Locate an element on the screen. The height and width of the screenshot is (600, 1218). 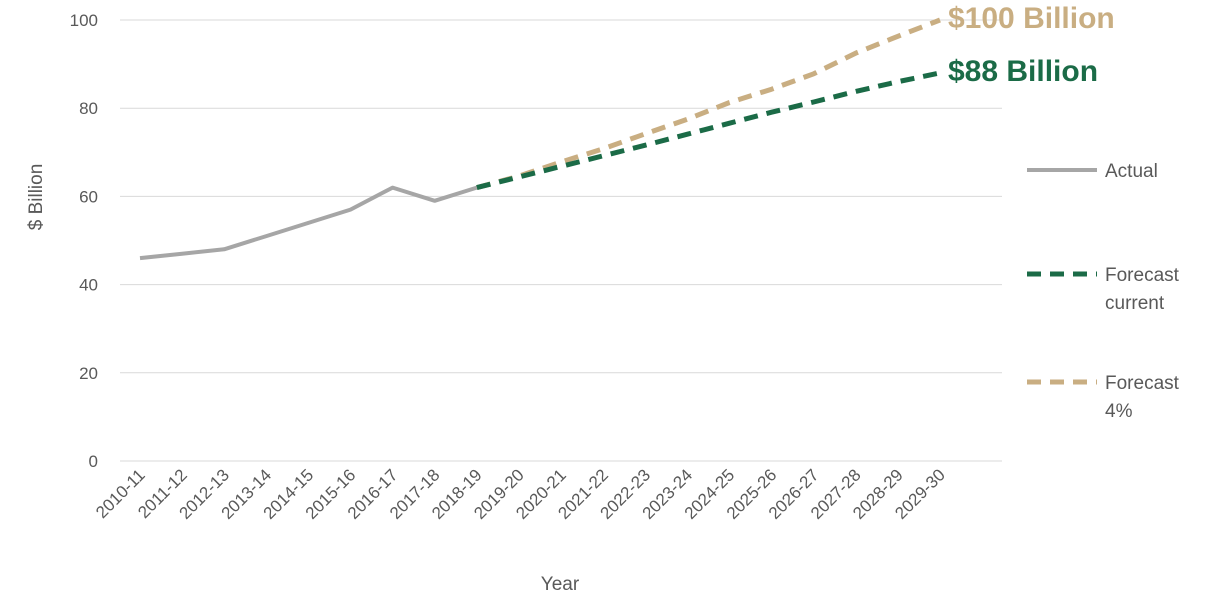
legend-label-2-2: current is located at coordinates (1135, 303).